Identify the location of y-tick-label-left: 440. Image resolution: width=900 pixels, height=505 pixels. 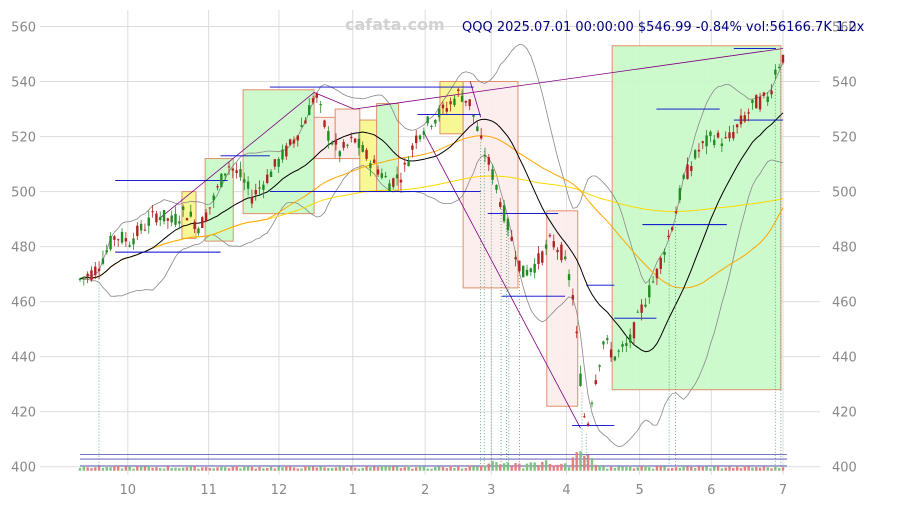
(23, 358).